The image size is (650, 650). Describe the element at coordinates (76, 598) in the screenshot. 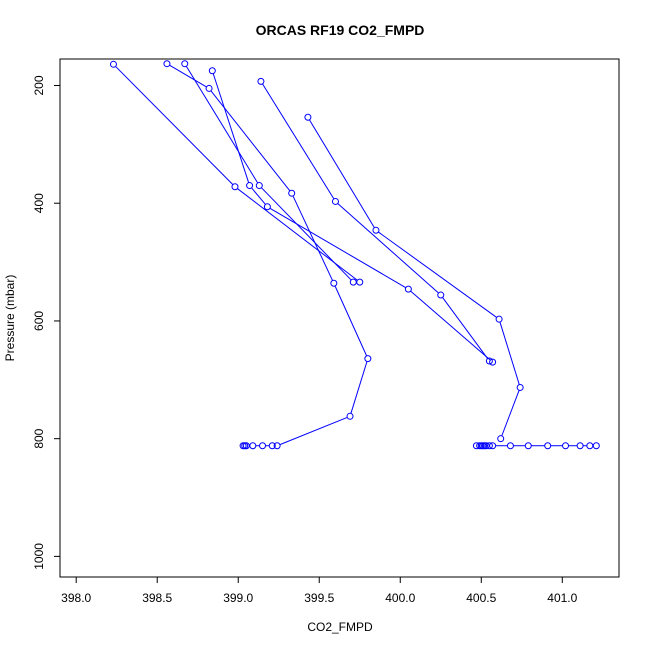

I see `x-tick-label: 398.0` at that location.